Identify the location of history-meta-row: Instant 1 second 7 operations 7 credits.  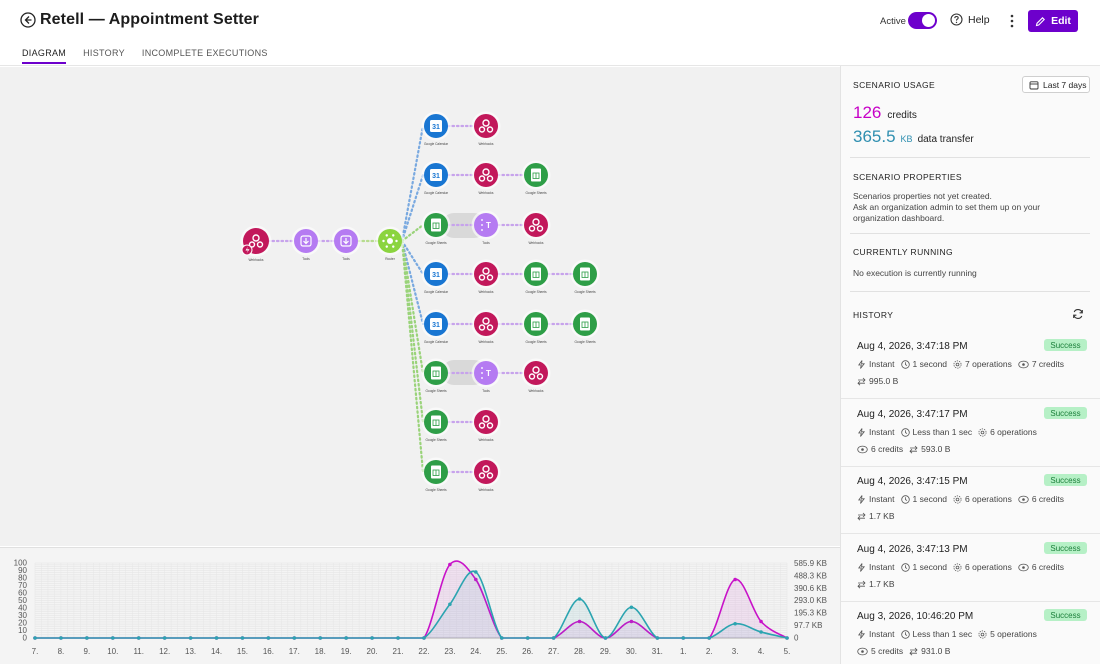
(960, 364).